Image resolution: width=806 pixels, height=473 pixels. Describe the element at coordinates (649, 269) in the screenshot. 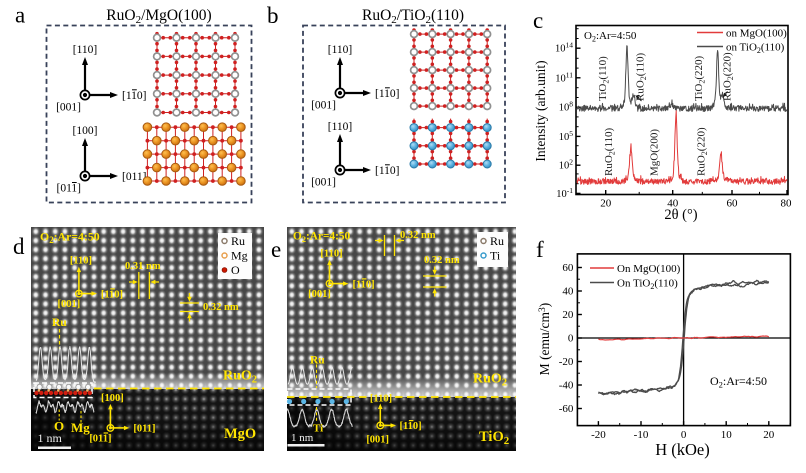

I see `svg-text: On MgO(100)` at that location.